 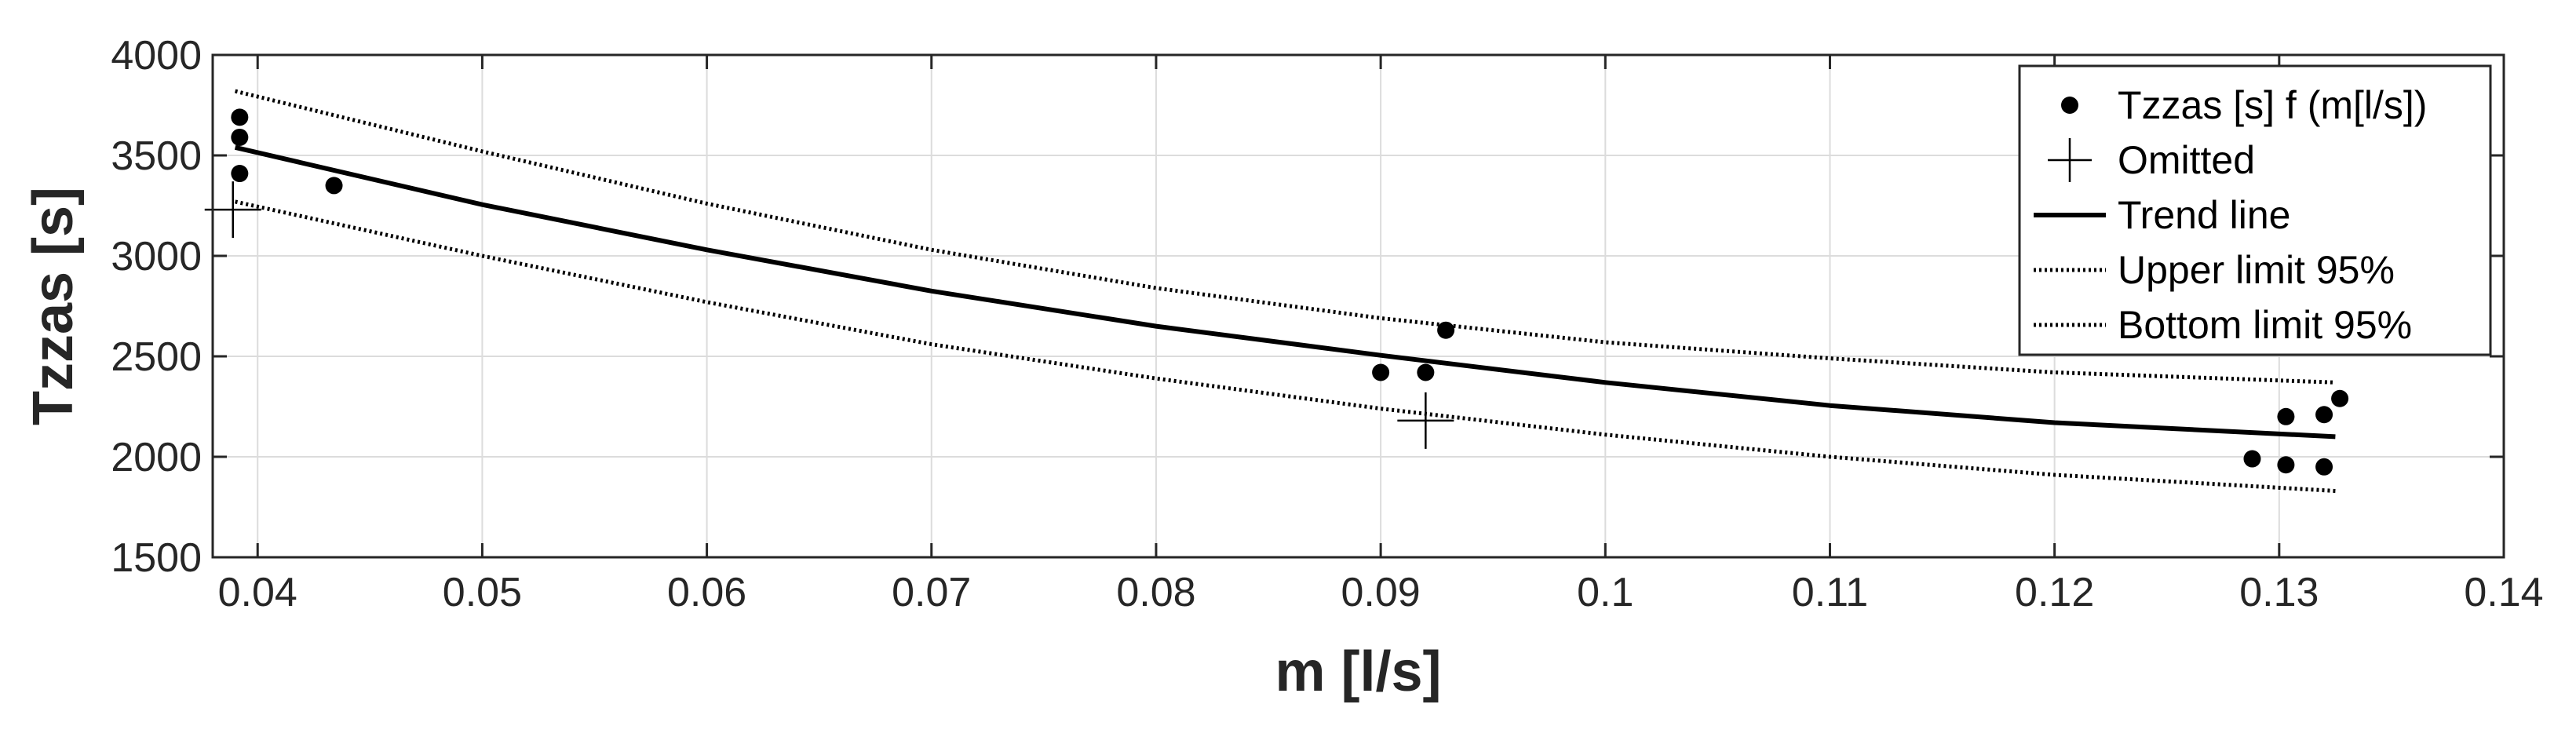 I want to click on legend-item-upper-limit-95: Upper limit 95%, so click(x=2214, y=270).